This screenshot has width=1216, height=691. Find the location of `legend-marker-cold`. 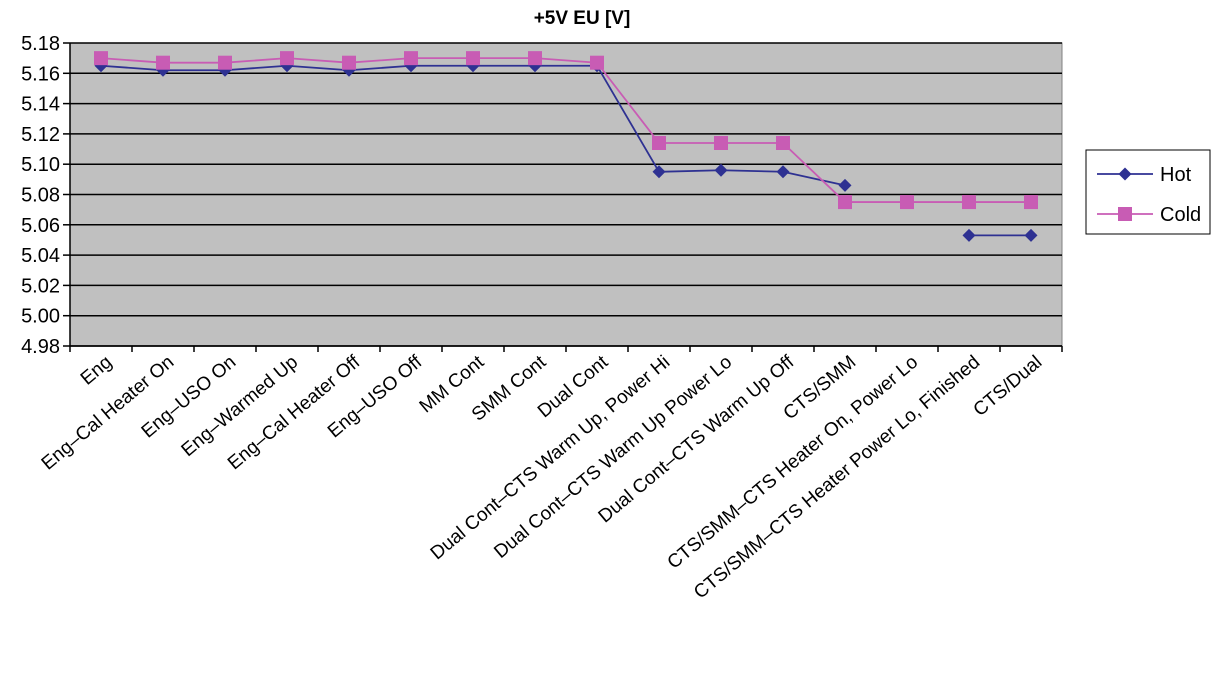

legend-marker-cold is located at coordinates (1125, 214).